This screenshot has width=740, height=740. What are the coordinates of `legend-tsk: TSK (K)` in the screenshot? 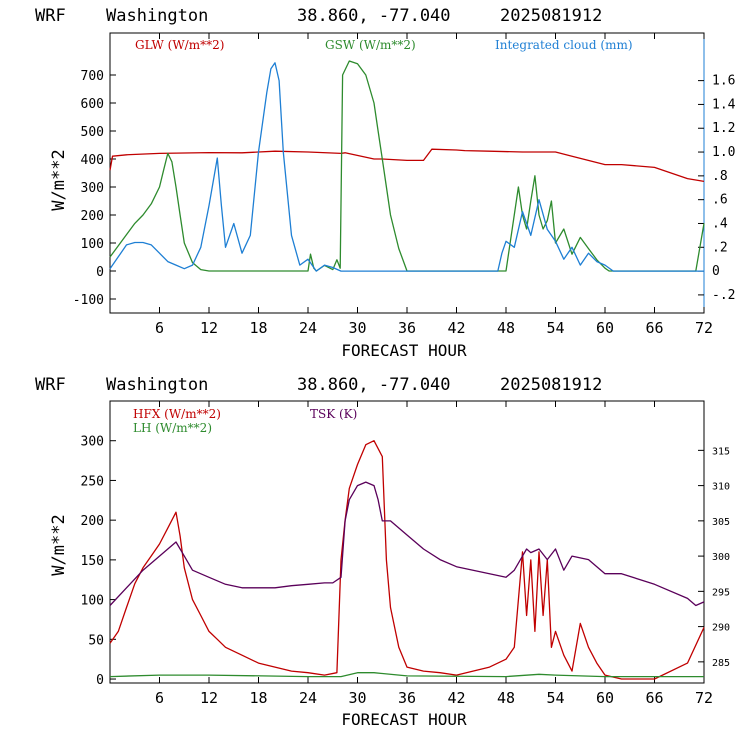 It's located at (333, 414).